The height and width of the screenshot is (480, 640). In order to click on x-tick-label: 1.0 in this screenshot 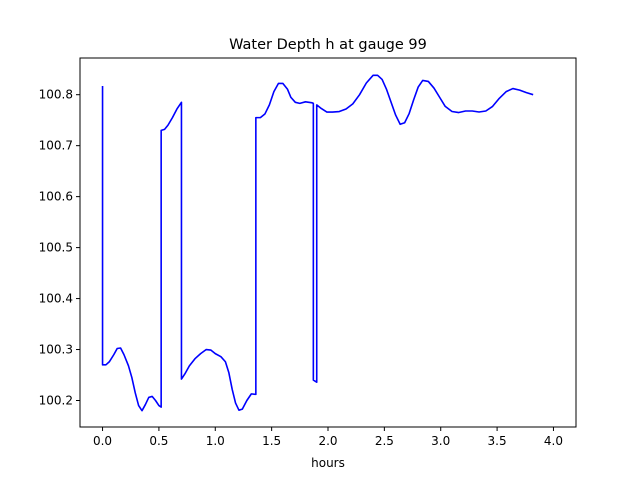, I will do `click(215, 441)`.